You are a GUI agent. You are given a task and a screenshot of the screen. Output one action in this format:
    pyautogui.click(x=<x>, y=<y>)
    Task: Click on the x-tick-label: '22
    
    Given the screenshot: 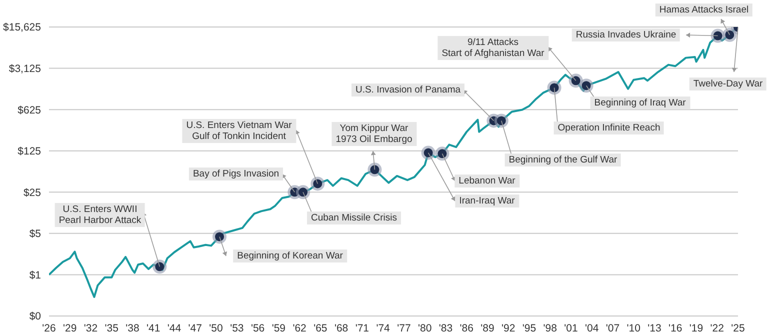 What is the action you would take?
    pyautogui.click(x=717, y=328)
    